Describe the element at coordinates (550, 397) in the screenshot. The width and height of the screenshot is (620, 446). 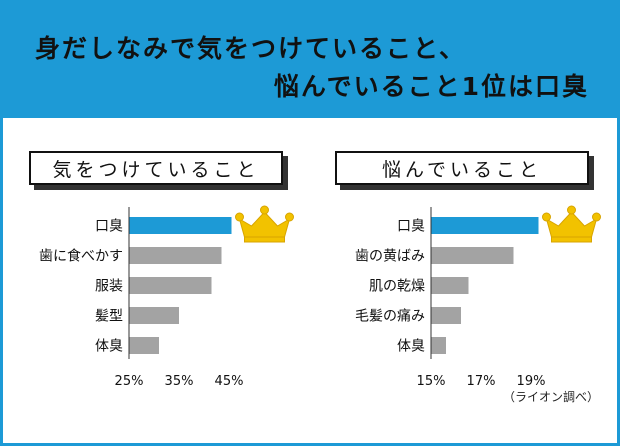
I see `source-footnote: （ライオン調べ）` at that location.